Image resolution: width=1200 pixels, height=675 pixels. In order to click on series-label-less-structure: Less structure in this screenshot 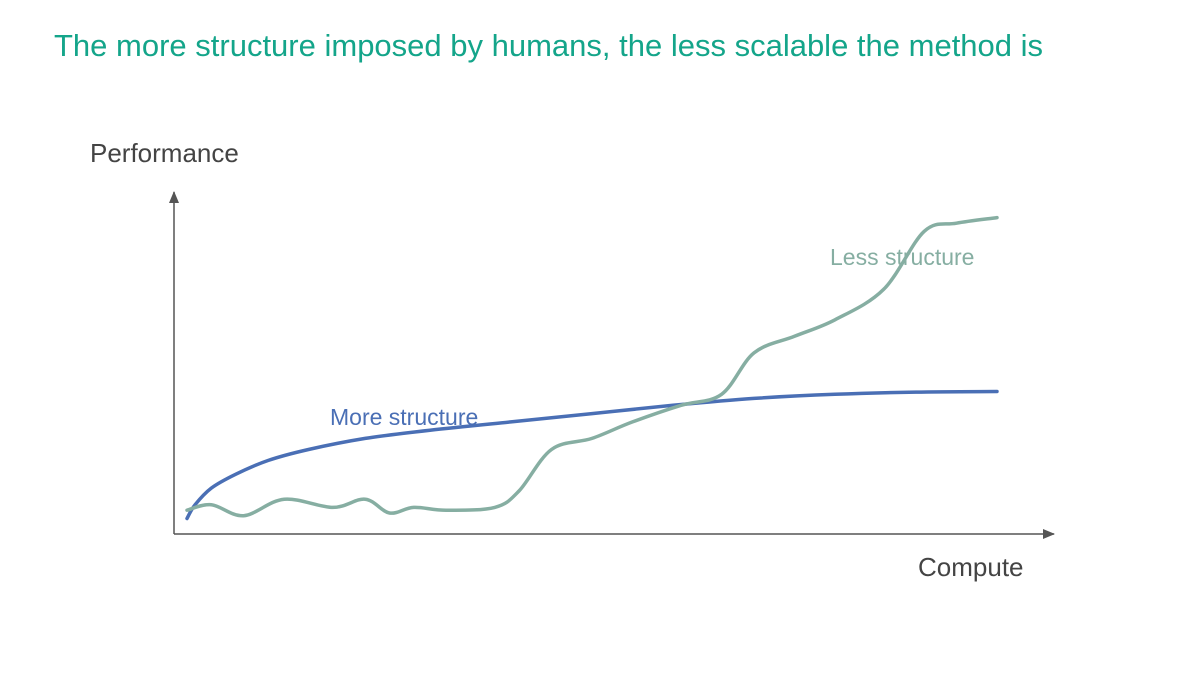, I will do `click(902, 257)`.